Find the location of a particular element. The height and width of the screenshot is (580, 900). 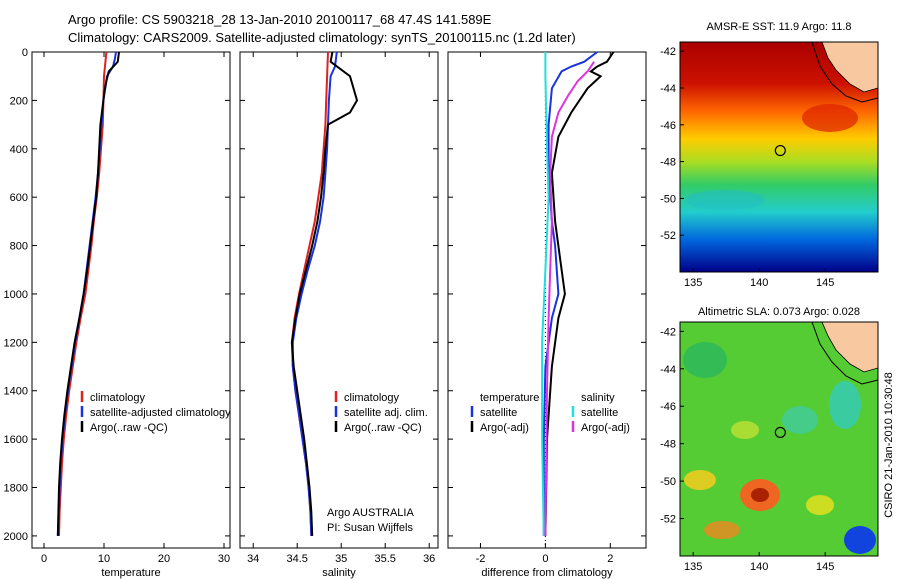

sst-field is located at coordinates (779, 157).